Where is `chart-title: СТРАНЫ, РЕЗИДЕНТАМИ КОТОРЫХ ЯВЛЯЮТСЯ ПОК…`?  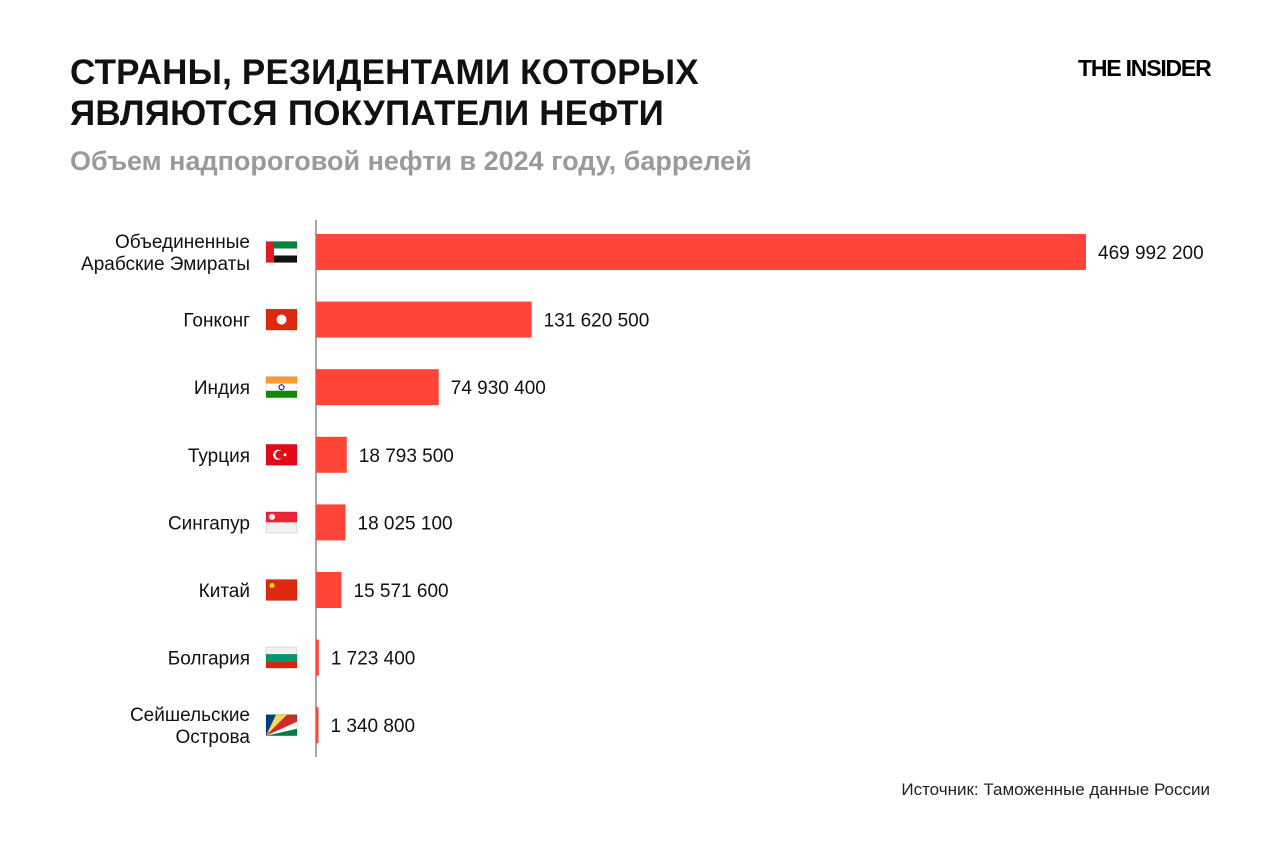 chart-title: СТРАНЫ, РЕЗИДЕНТАМИ КОТОРЫХ ЯВЛЯЮТСЯ ПОК… is located at coordinates (470, 93).